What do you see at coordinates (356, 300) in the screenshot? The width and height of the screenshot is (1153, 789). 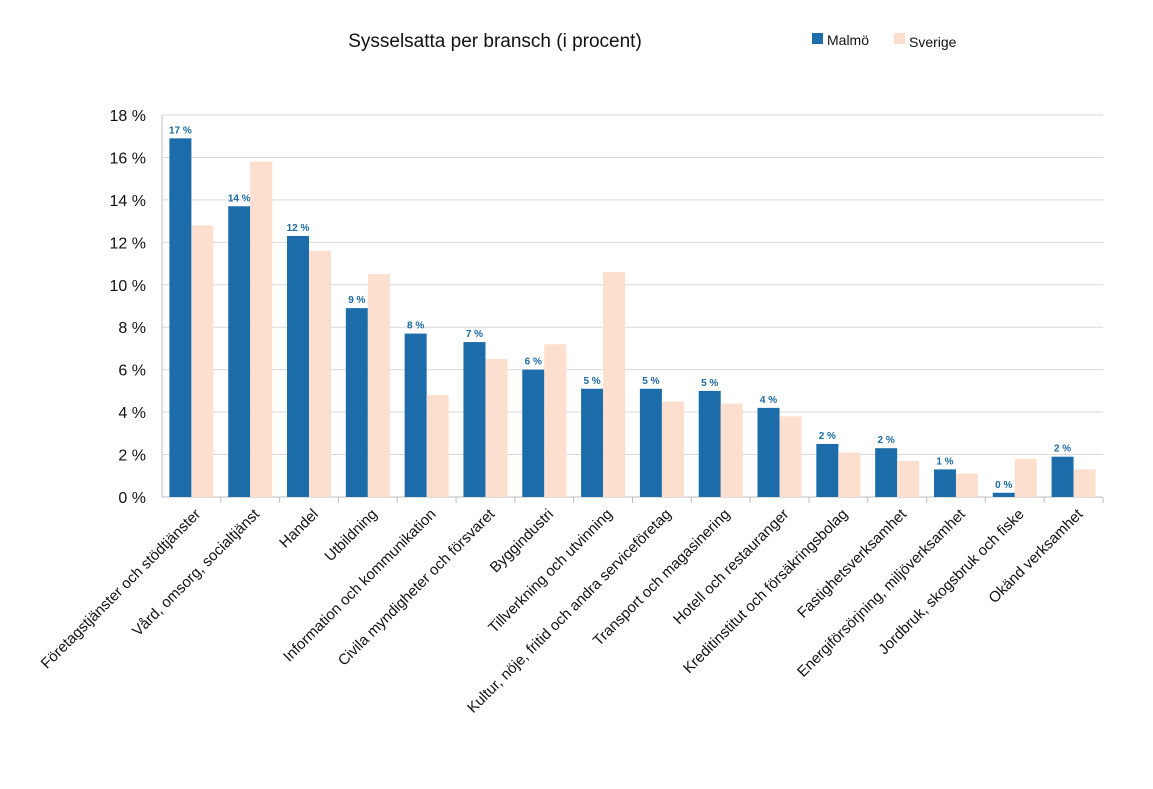 I see `data-label: 9 %` at bounding box center [356, 300].